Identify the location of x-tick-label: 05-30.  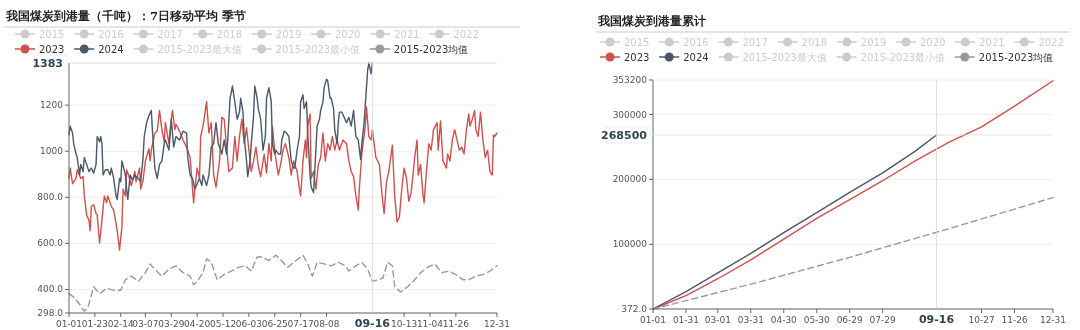
(817, 320).